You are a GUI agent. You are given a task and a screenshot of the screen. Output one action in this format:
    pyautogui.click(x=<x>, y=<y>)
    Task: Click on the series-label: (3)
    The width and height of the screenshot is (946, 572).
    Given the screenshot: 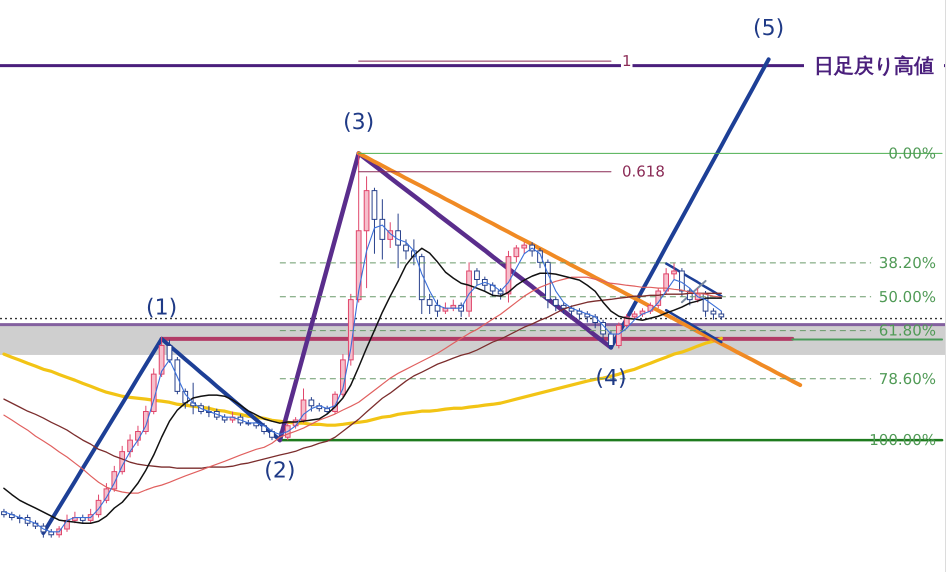 What is the action you would take?
    pyautogui.click(x=358, y=122)
    